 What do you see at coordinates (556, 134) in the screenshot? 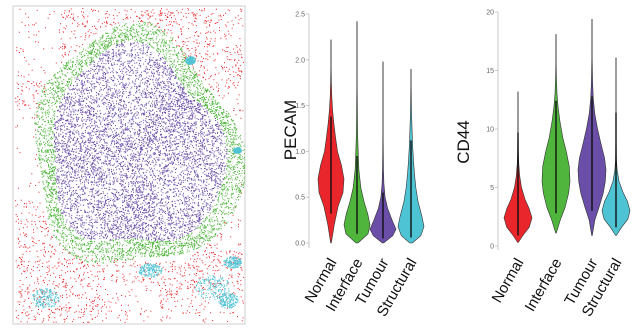
I see `cd44-violin-interface` at bounding box center [556, 134].